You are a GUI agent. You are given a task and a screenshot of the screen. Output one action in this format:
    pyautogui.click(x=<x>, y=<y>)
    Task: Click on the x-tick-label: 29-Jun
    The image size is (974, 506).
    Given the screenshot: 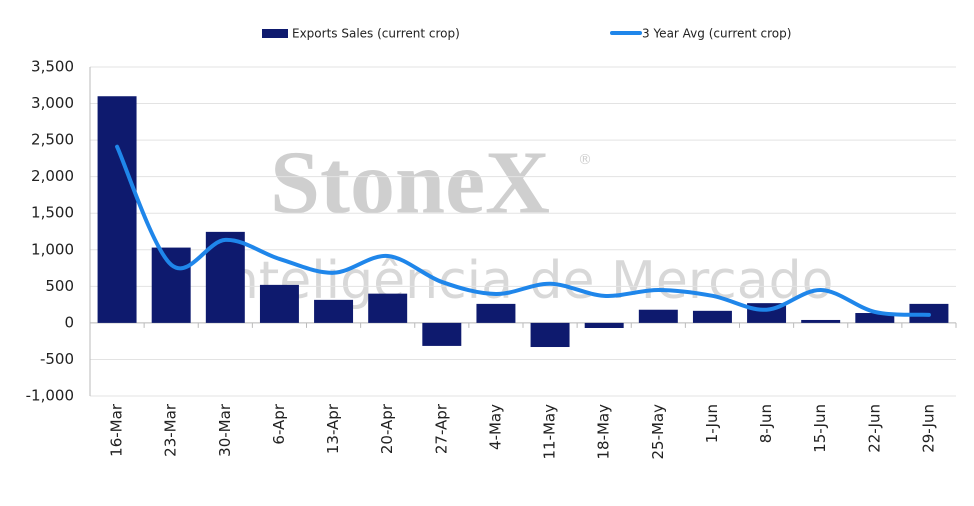 What is the action you would take?
    pyautogui.click(x=928, y=428)
    